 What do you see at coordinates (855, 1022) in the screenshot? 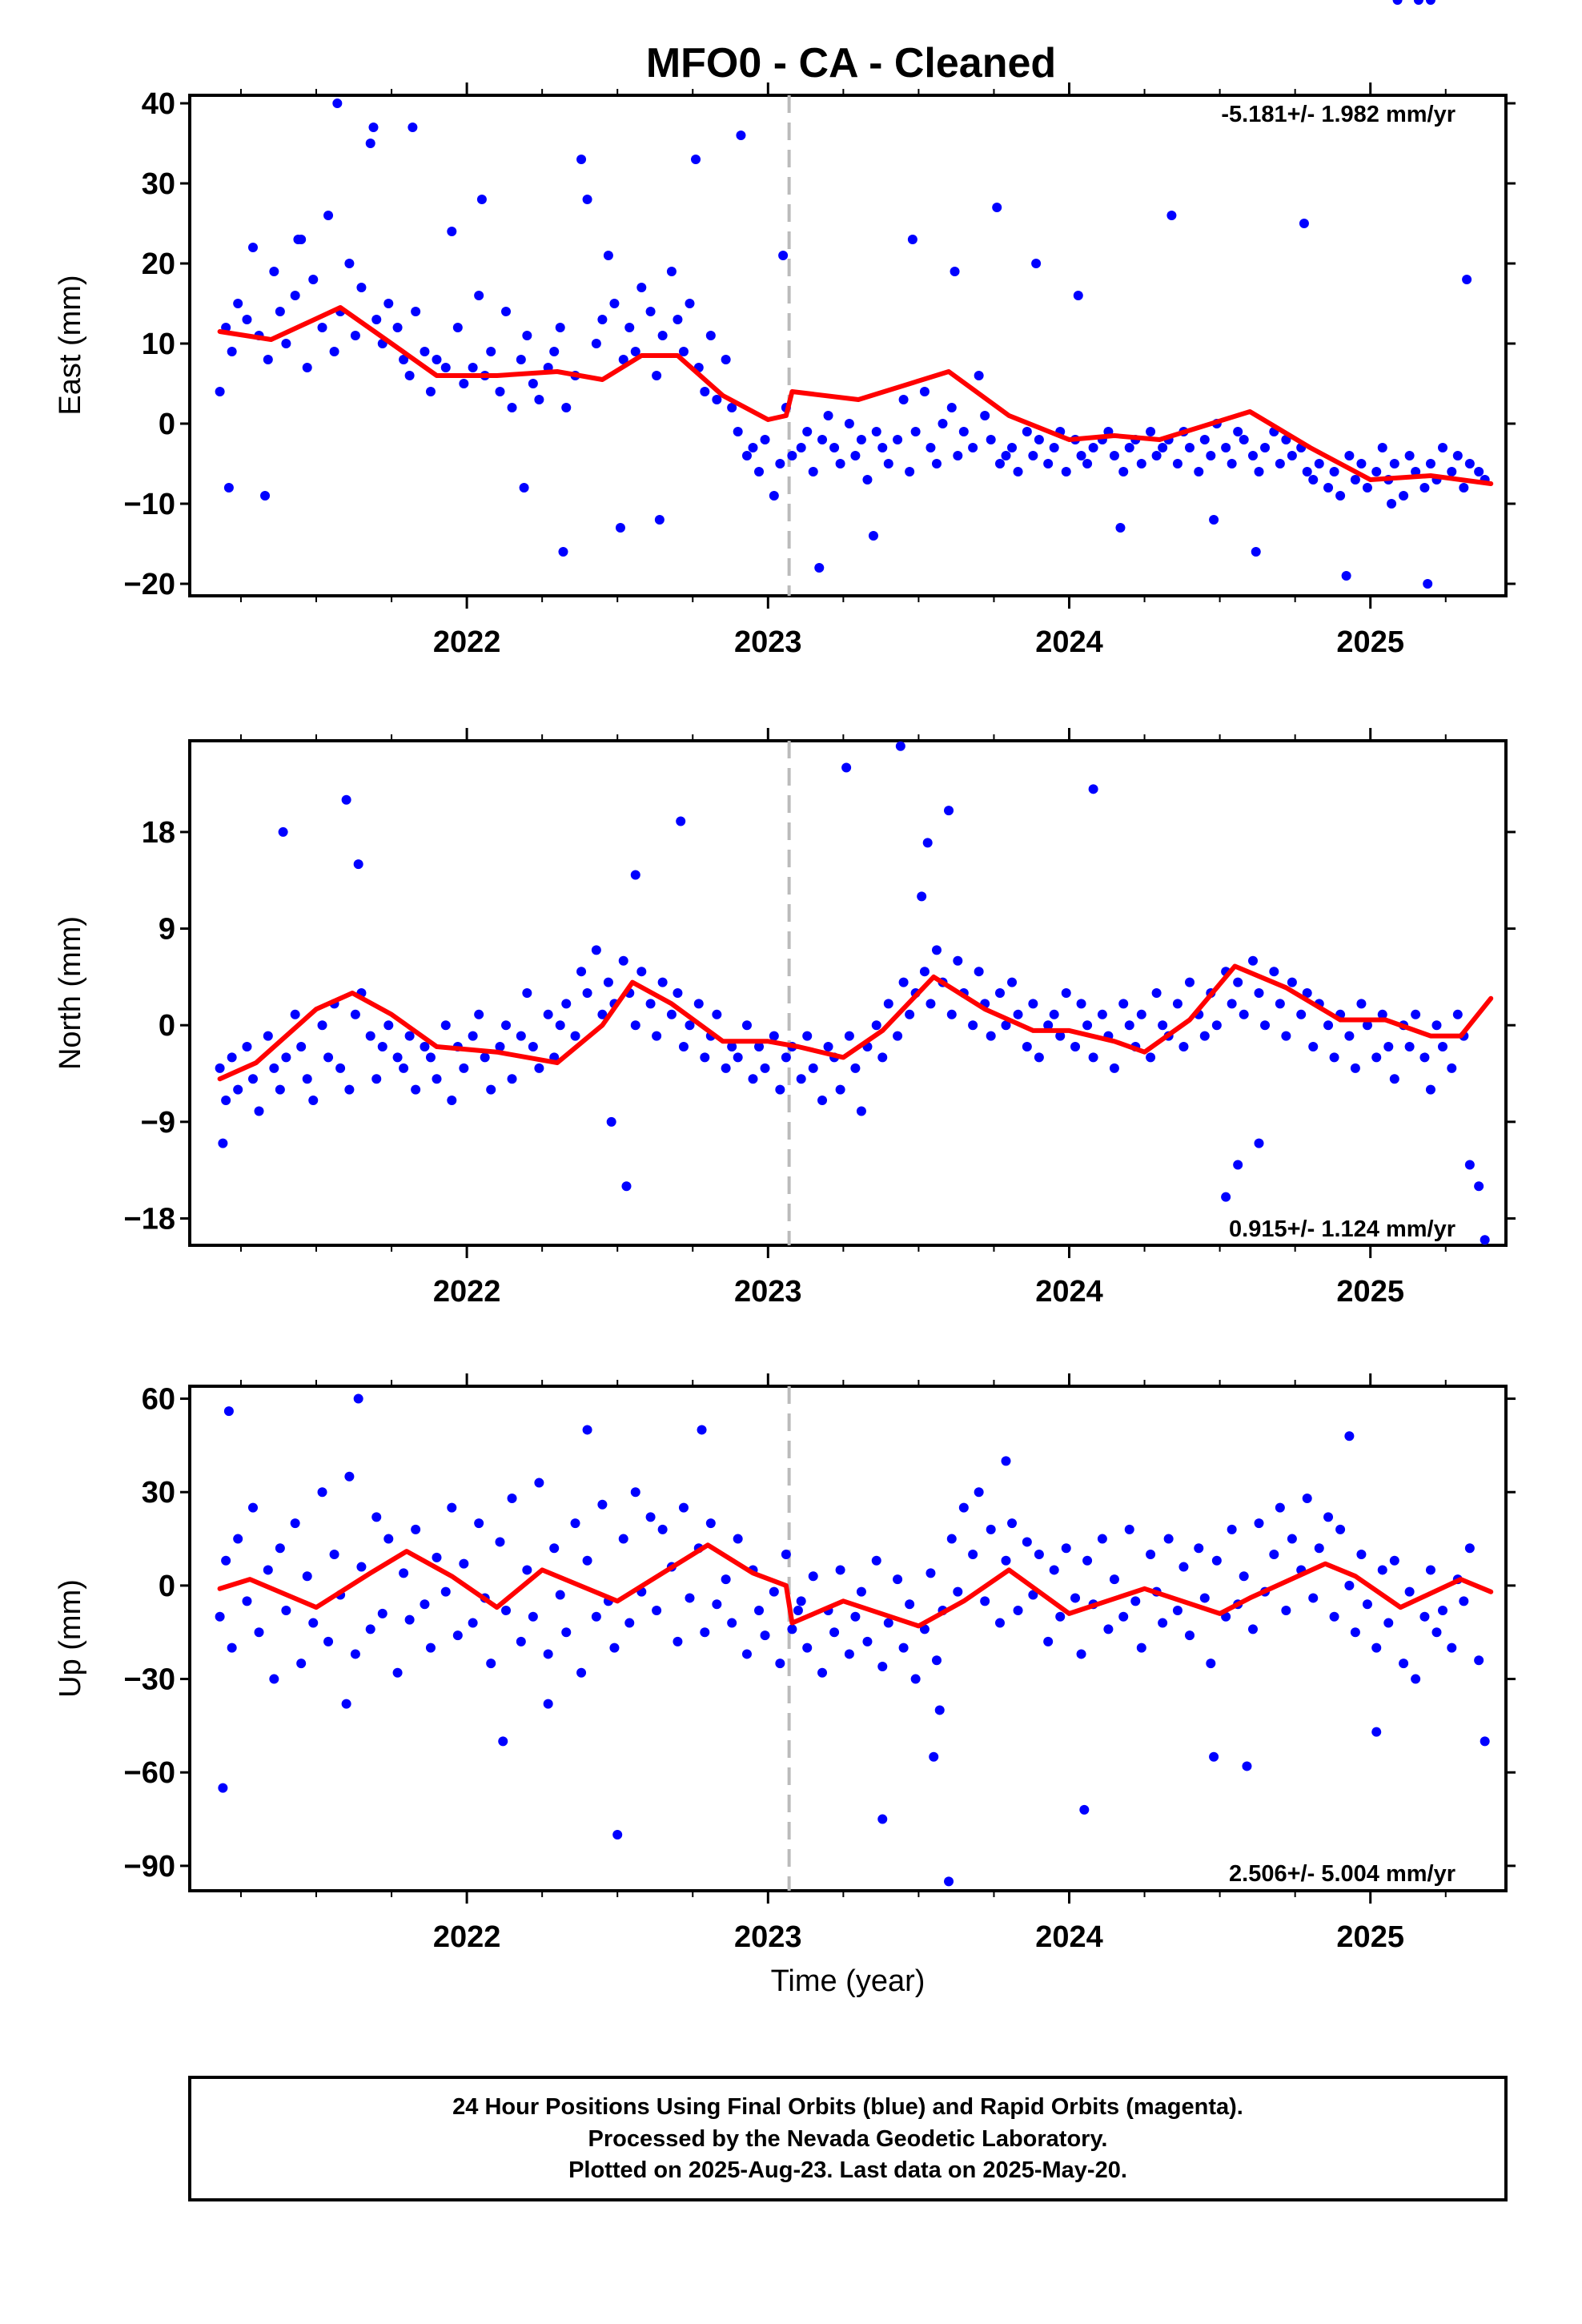
I see `model-curve-group` at bounding box center [855, 1022].